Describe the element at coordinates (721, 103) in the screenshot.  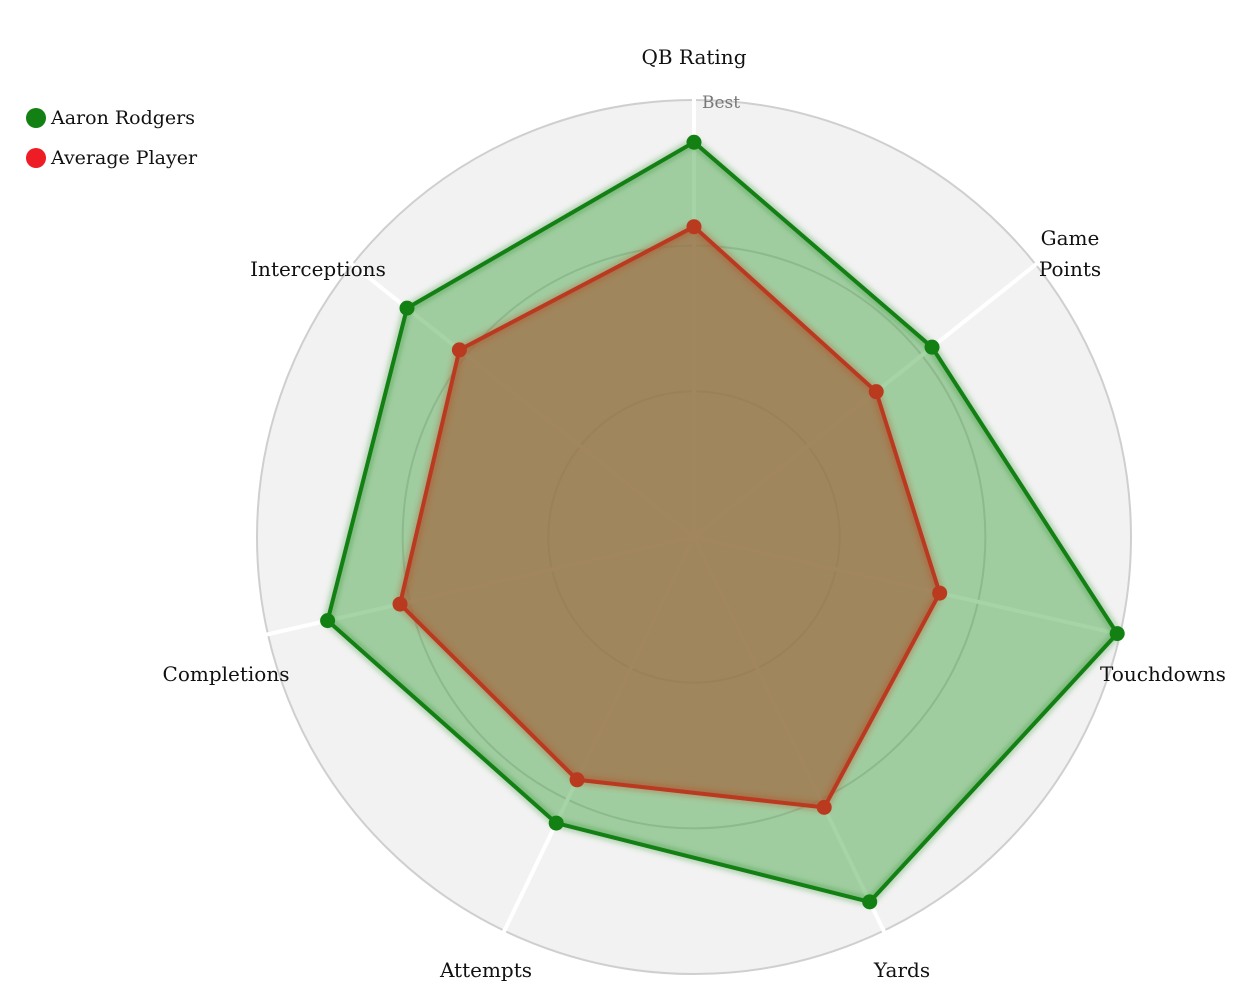
I see `scale-max-label: Best` at that location.